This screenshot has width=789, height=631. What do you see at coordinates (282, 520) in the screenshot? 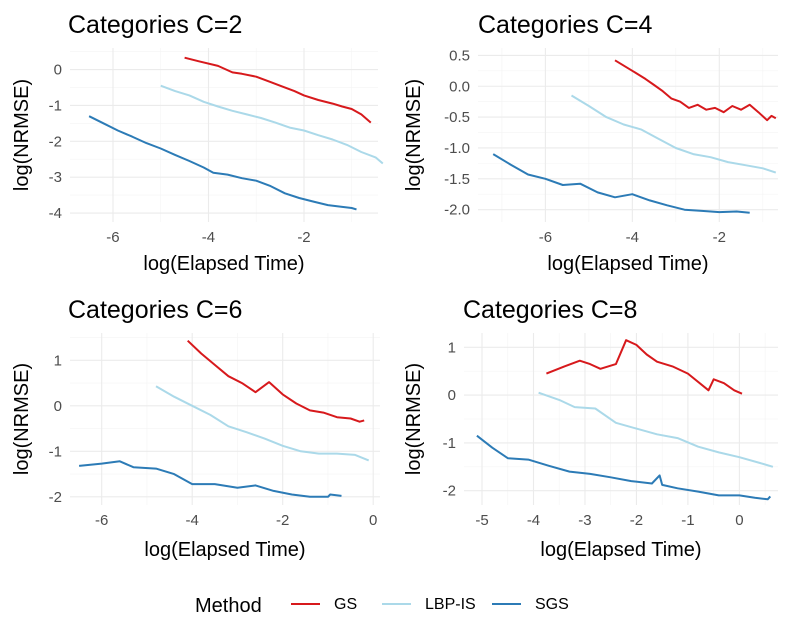
I see `panel-3-xtick-label: -2` at bounding box center [282, 520].